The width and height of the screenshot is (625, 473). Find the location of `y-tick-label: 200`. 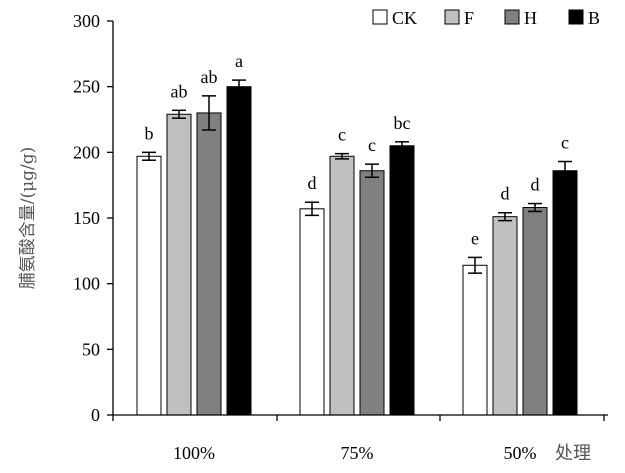

y-tick-label: 200 is located at coordinates (86, 152).